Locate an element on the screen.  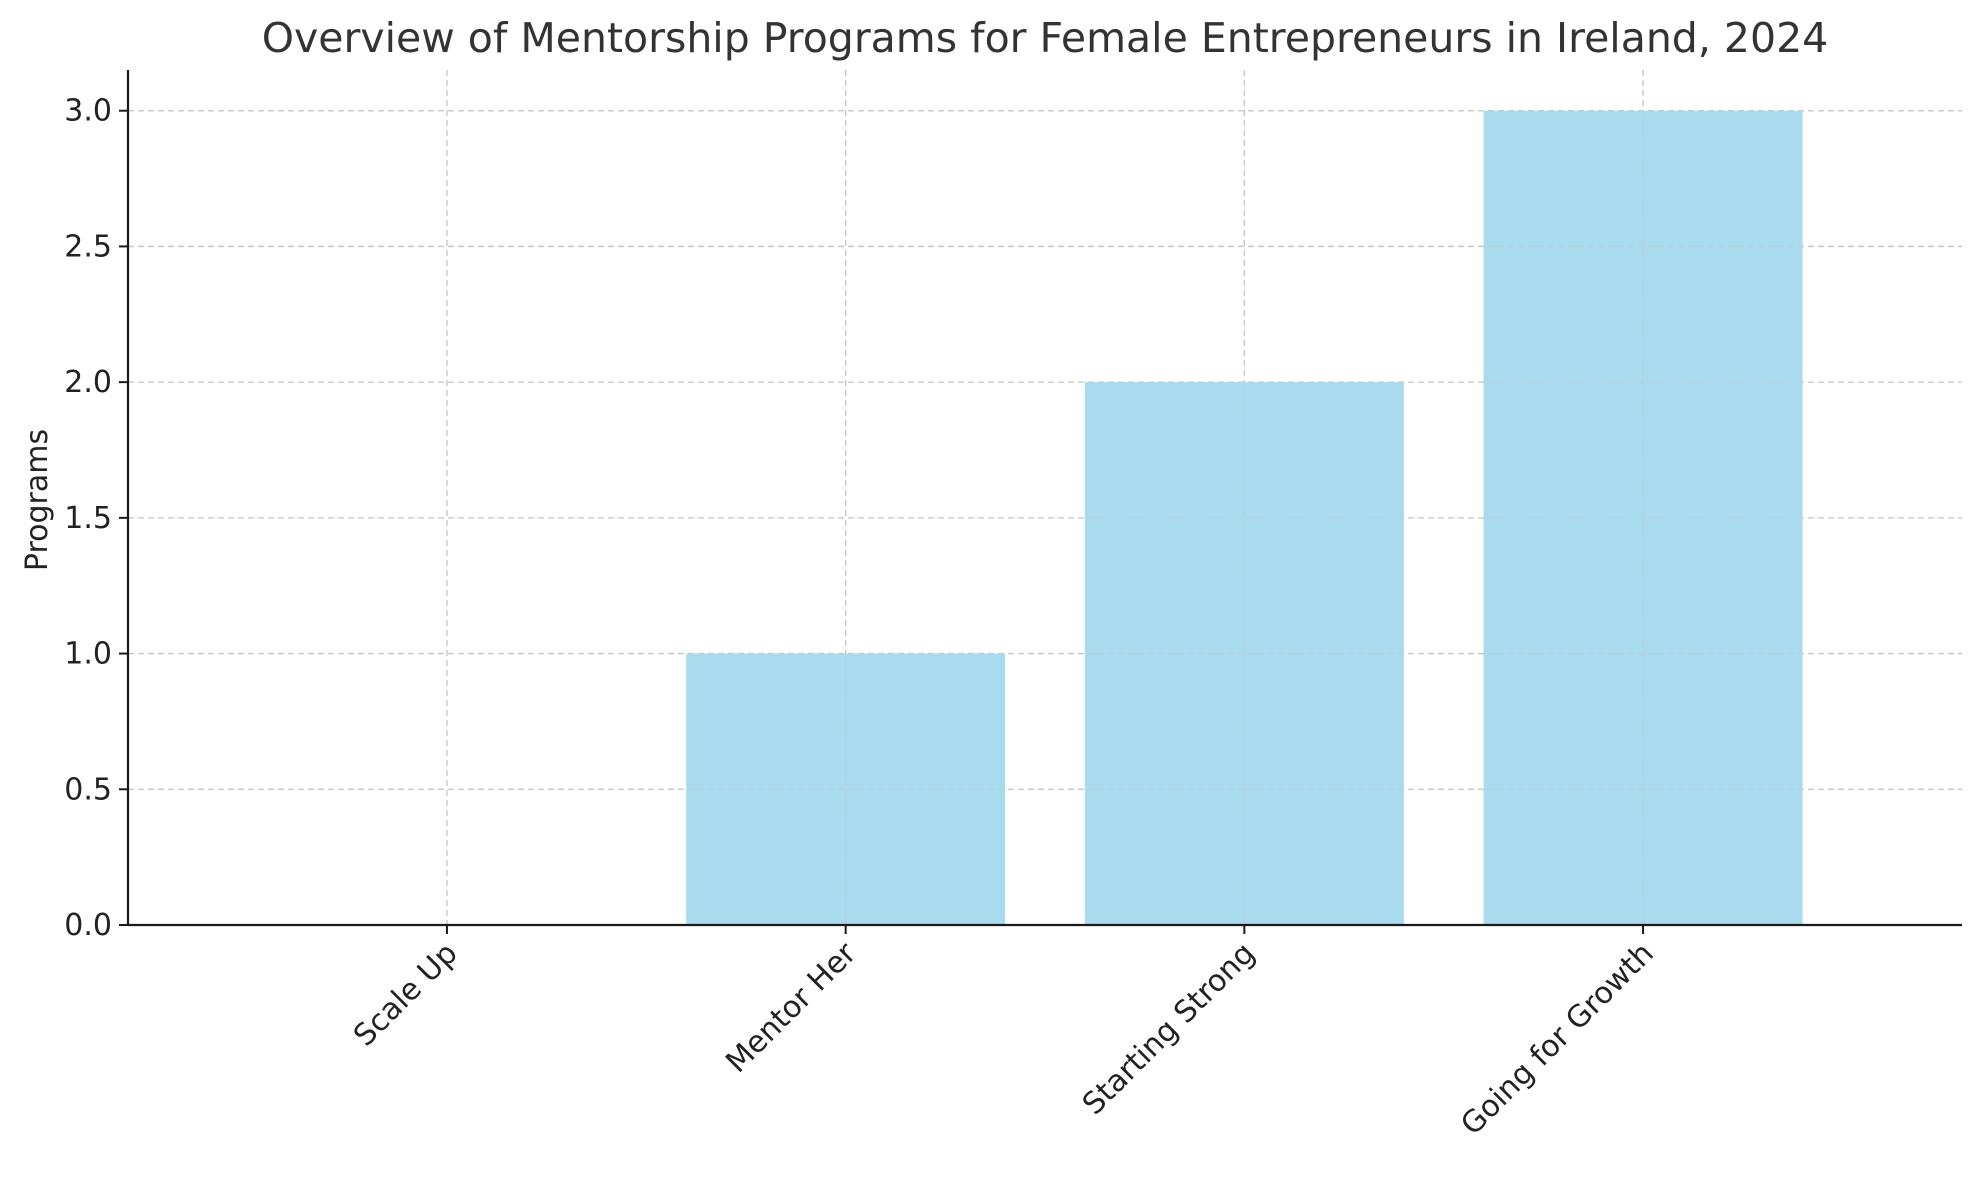
y-tick-label: 0.5 is located at coordinates (88, 789).